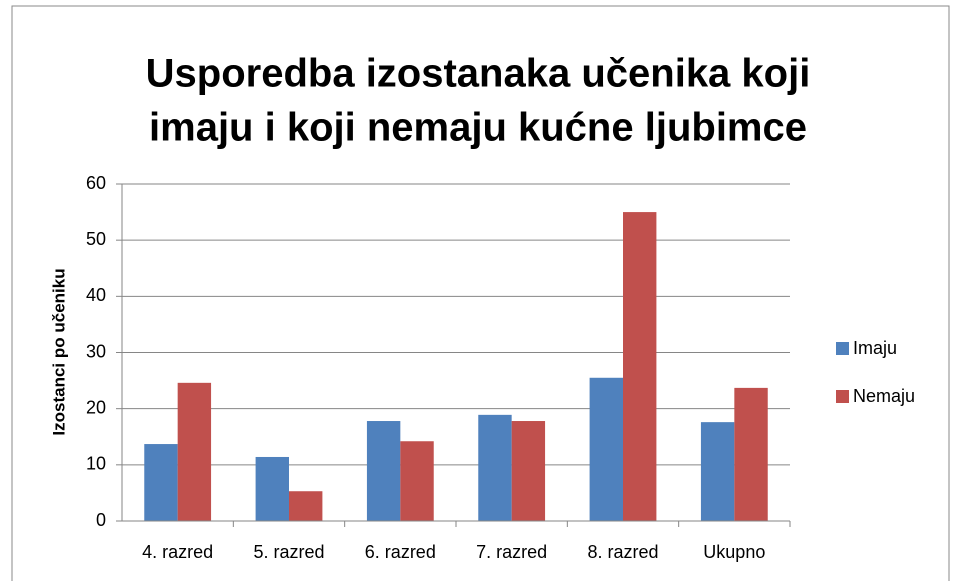 This screenshot has height=581, width=957. What do you see at coordinates (511, 552) in the screenshot?
I see `x-tick-label: 7. razred` at bounding box center [511, 552].